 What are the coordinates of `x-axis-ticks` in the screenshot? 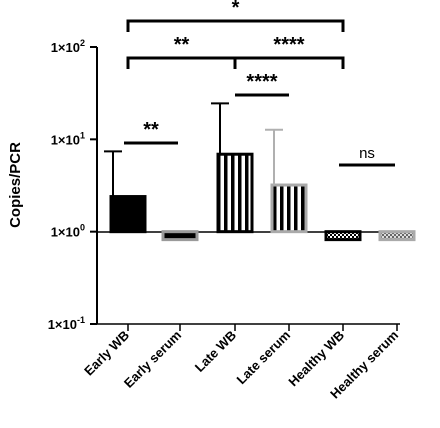 It's located at (262, 327).